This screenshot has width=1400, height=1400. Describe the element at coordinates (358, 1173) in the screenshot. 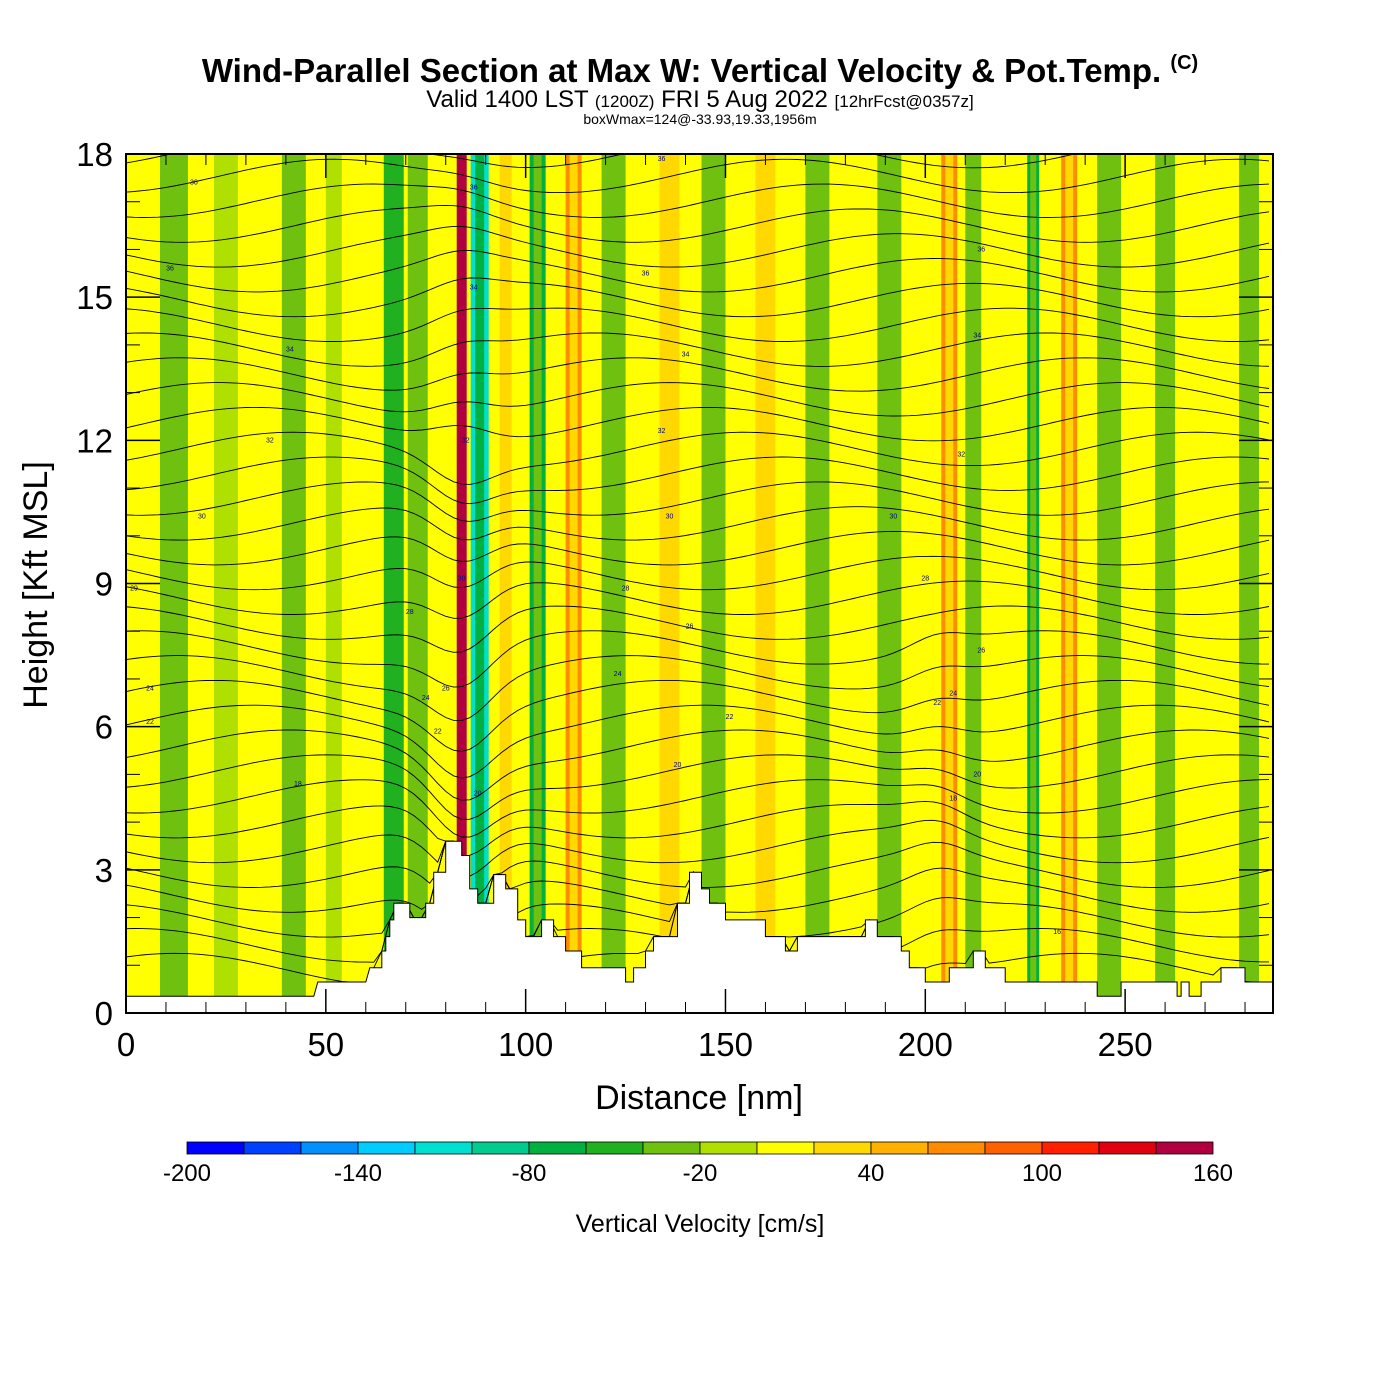

I see `colorbar-label: -140` at that location.